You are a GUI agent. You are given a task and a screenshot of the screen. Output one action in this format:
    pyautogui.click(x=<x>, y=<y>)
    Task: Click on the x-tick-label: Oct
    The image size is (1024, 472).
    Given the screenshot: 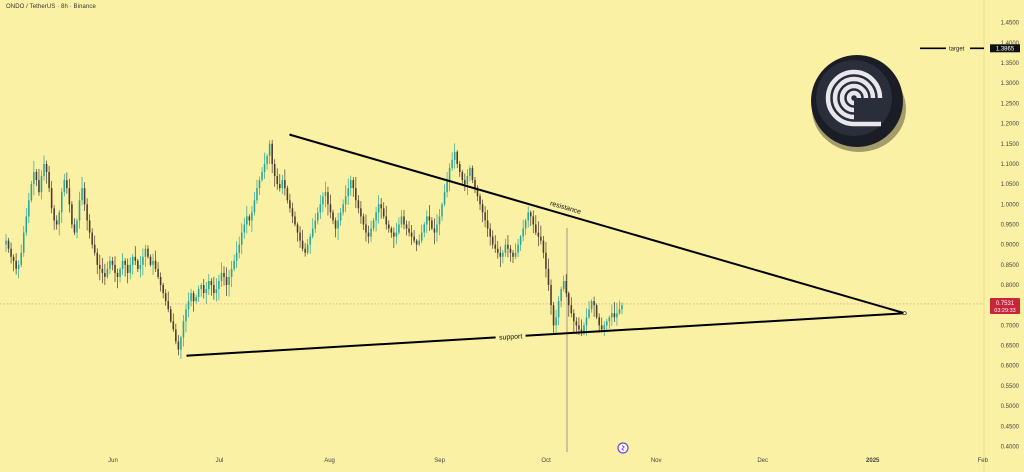 What is the action you would take?
    pyautogui.click(x=546, y=461)
    